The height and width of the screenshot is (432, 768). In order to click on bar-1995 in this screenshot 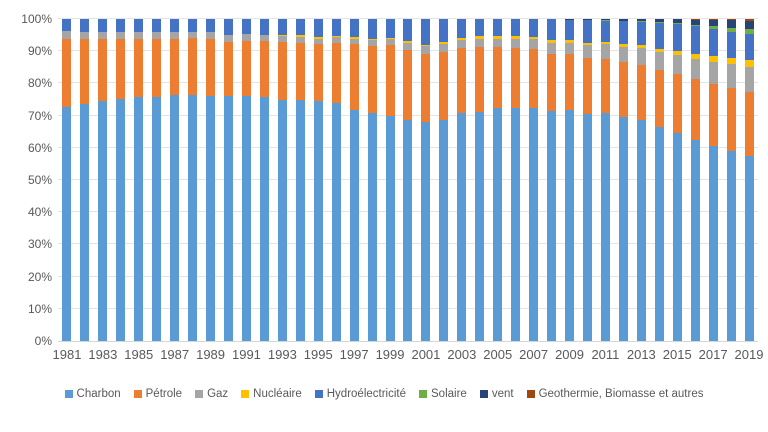, I will do `click(318, 180)`.